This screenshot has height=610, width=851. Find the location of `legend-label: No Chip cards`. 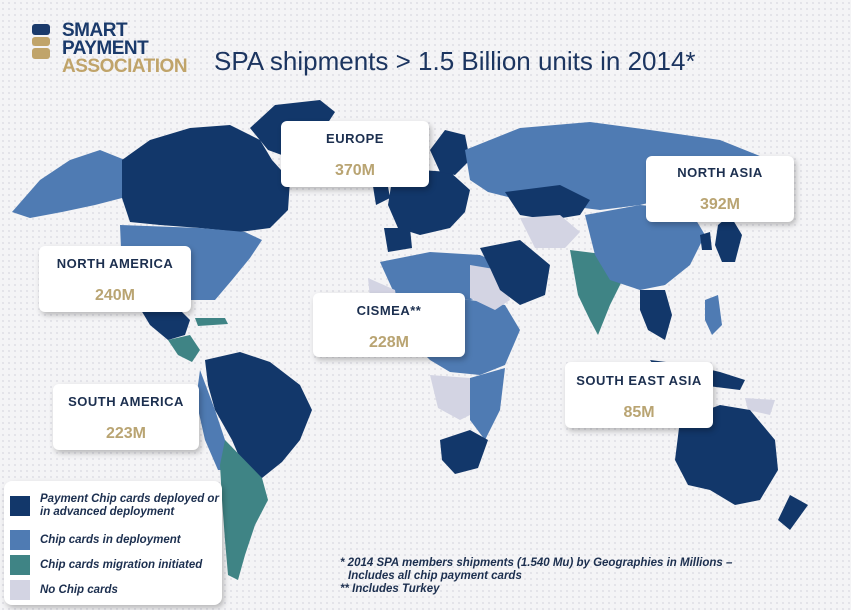

legend-label: No Chip cards is located at coordinates (79, 589).